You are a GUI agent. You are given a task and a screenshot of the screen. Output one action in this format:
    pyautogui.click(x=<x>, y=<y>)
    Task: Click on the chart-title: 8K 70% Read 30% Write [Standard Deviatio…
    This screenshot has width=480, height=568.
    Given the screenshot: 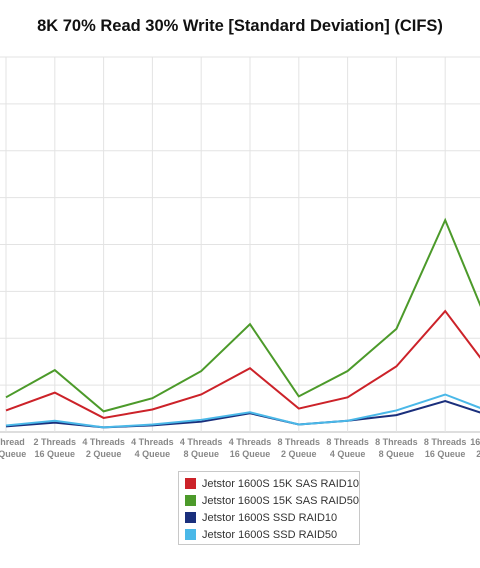 What is the action you would take?
    pyautogui.click(x=240, y=26)
    